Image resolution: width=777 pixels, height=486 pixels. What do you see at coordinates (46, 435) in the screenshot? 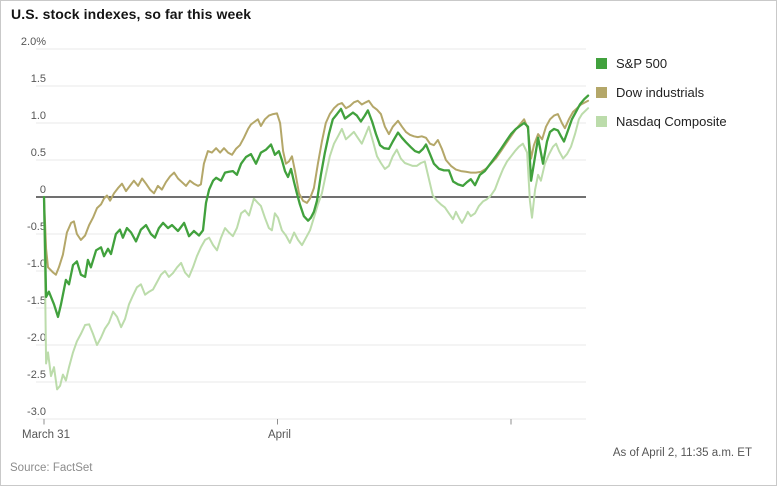
I see `x-axis-tick-label: March 31` at bounding box center [46, 435].